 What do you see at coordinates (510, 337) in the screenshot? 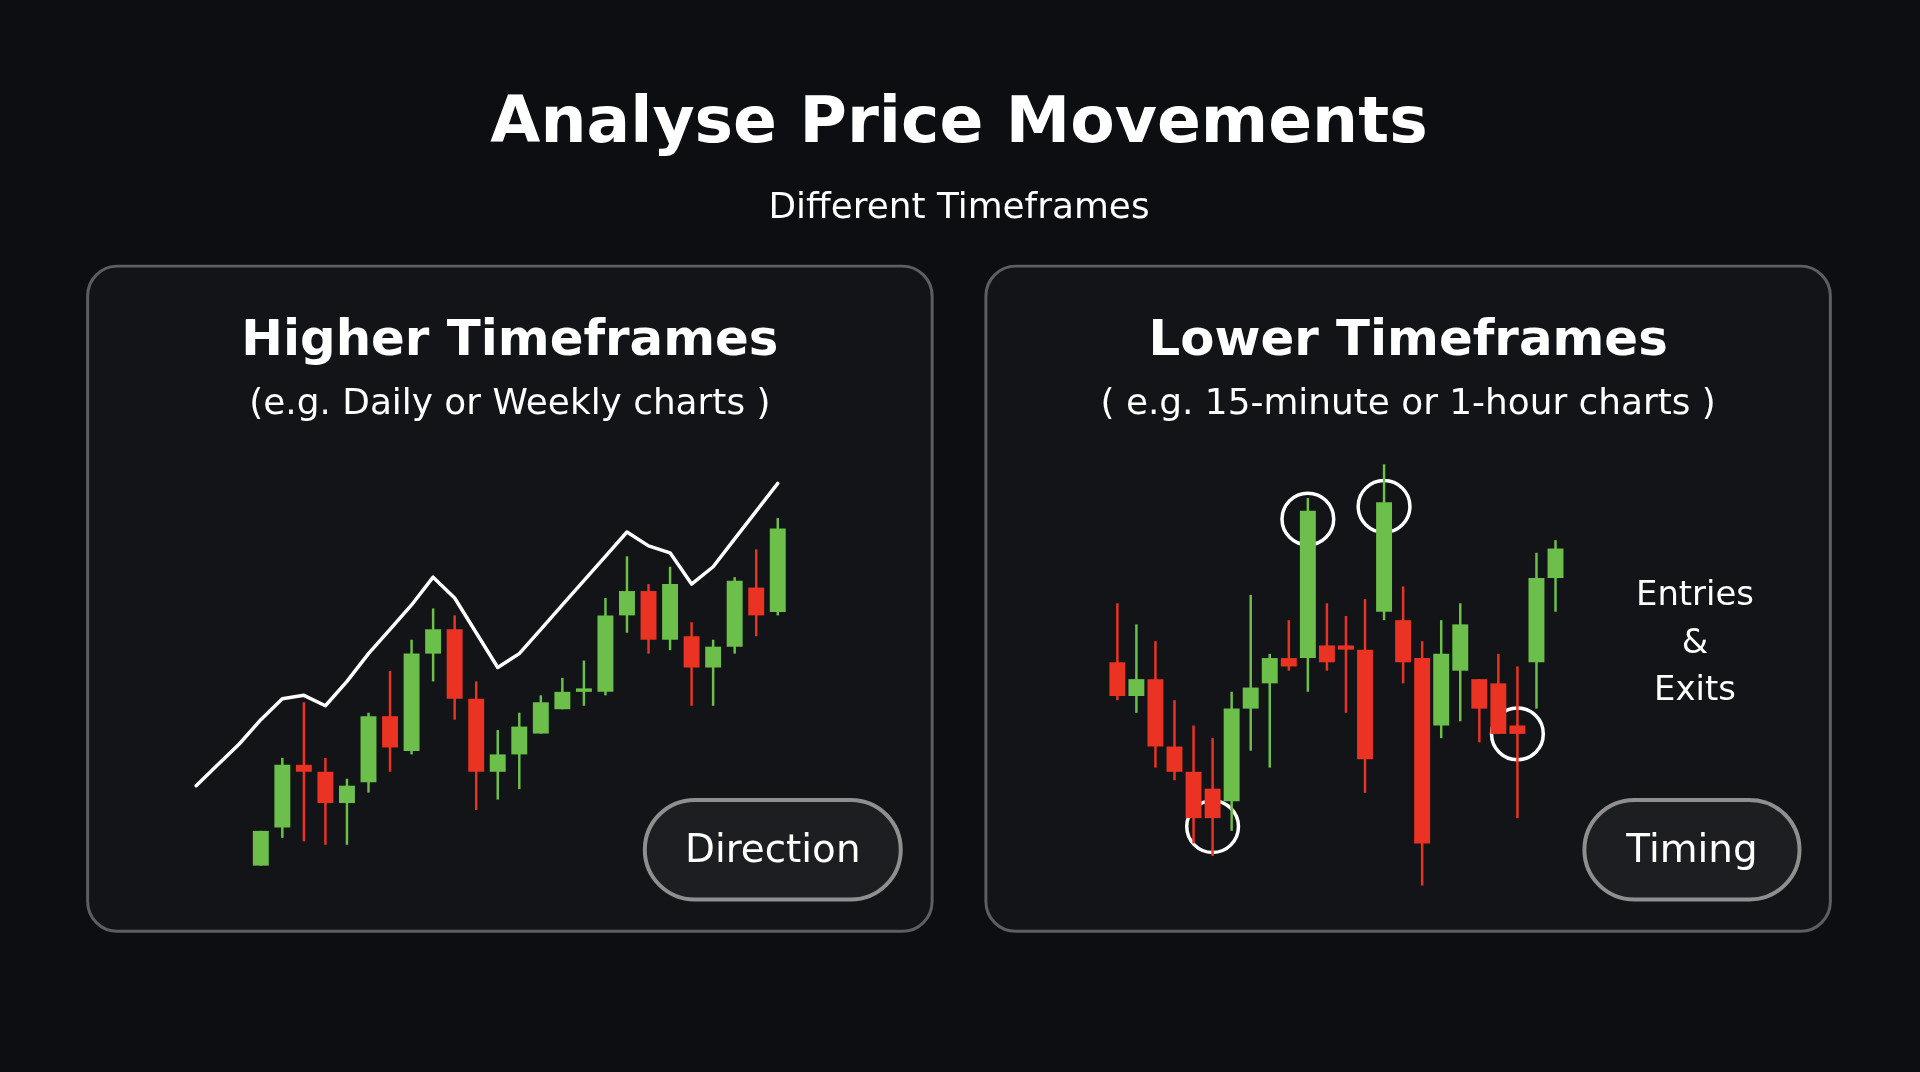
I see `chart-title: Higher Timeframes` at bounding box center [510, 337].